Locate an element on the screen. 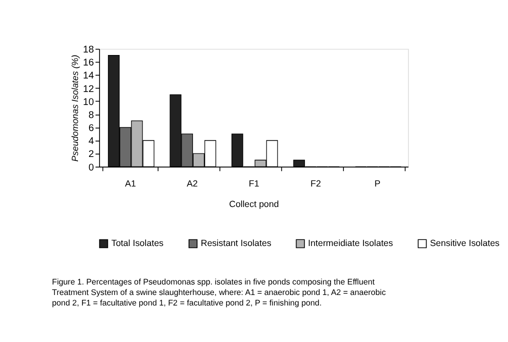 This screenshot has width=508, height=342. legend-label: Intermeidiate Isolates is located at coordinates (351, 243).